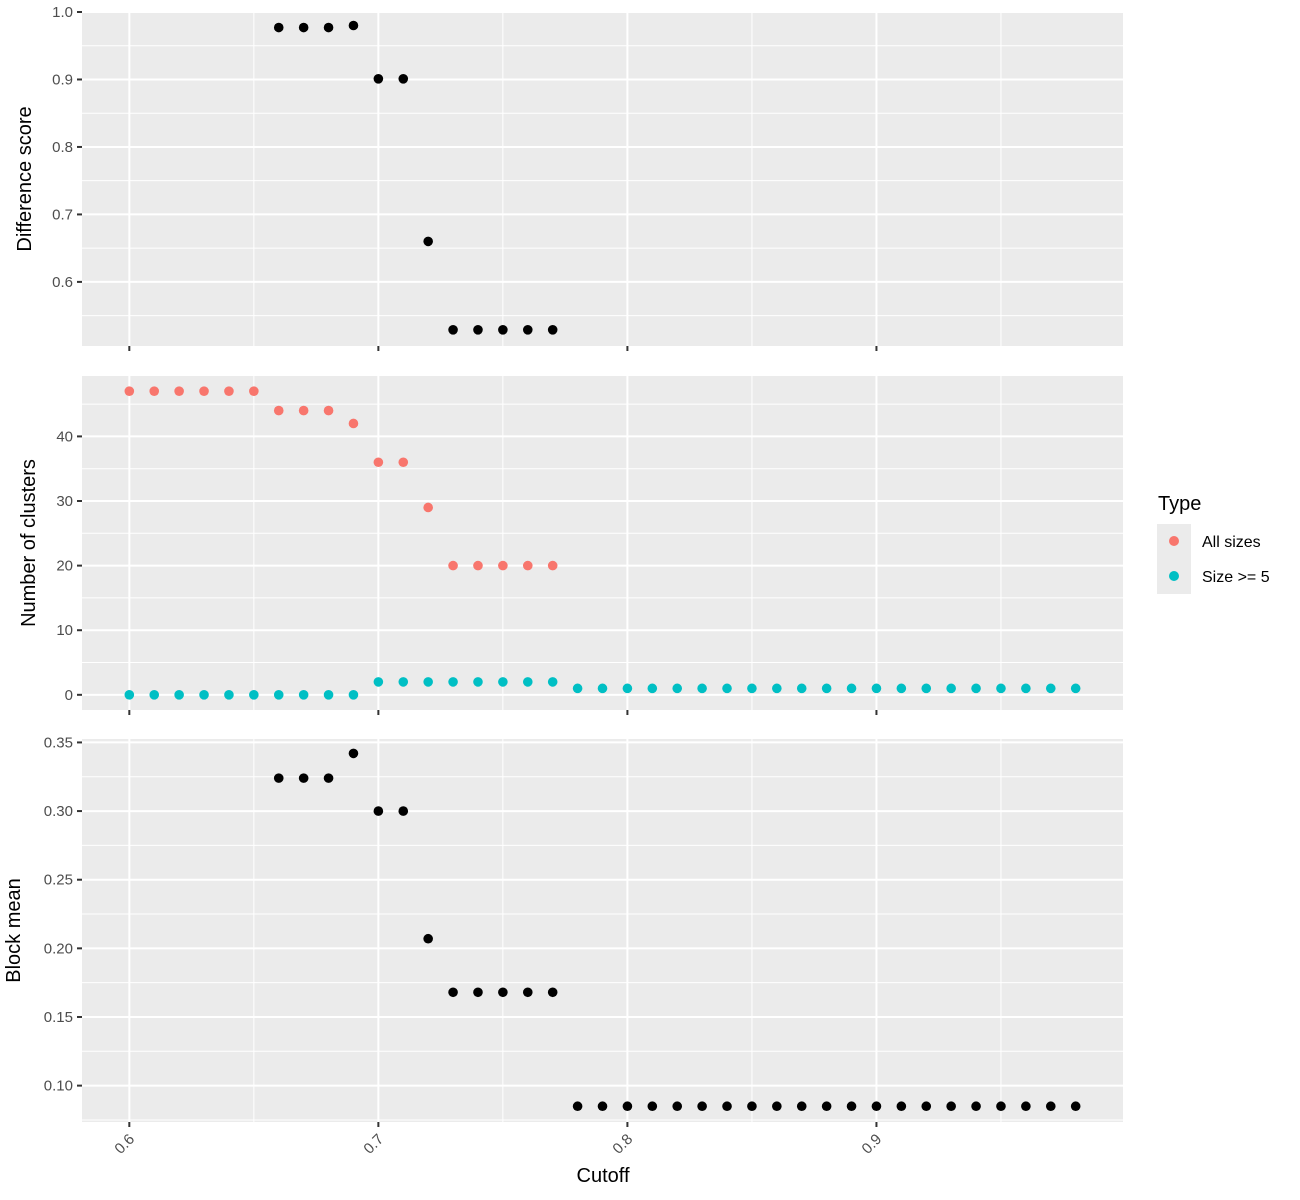  Describe the element at coordinates (58, 948) in the screenshot. I see `y-tick-label: 0.20` at that location.